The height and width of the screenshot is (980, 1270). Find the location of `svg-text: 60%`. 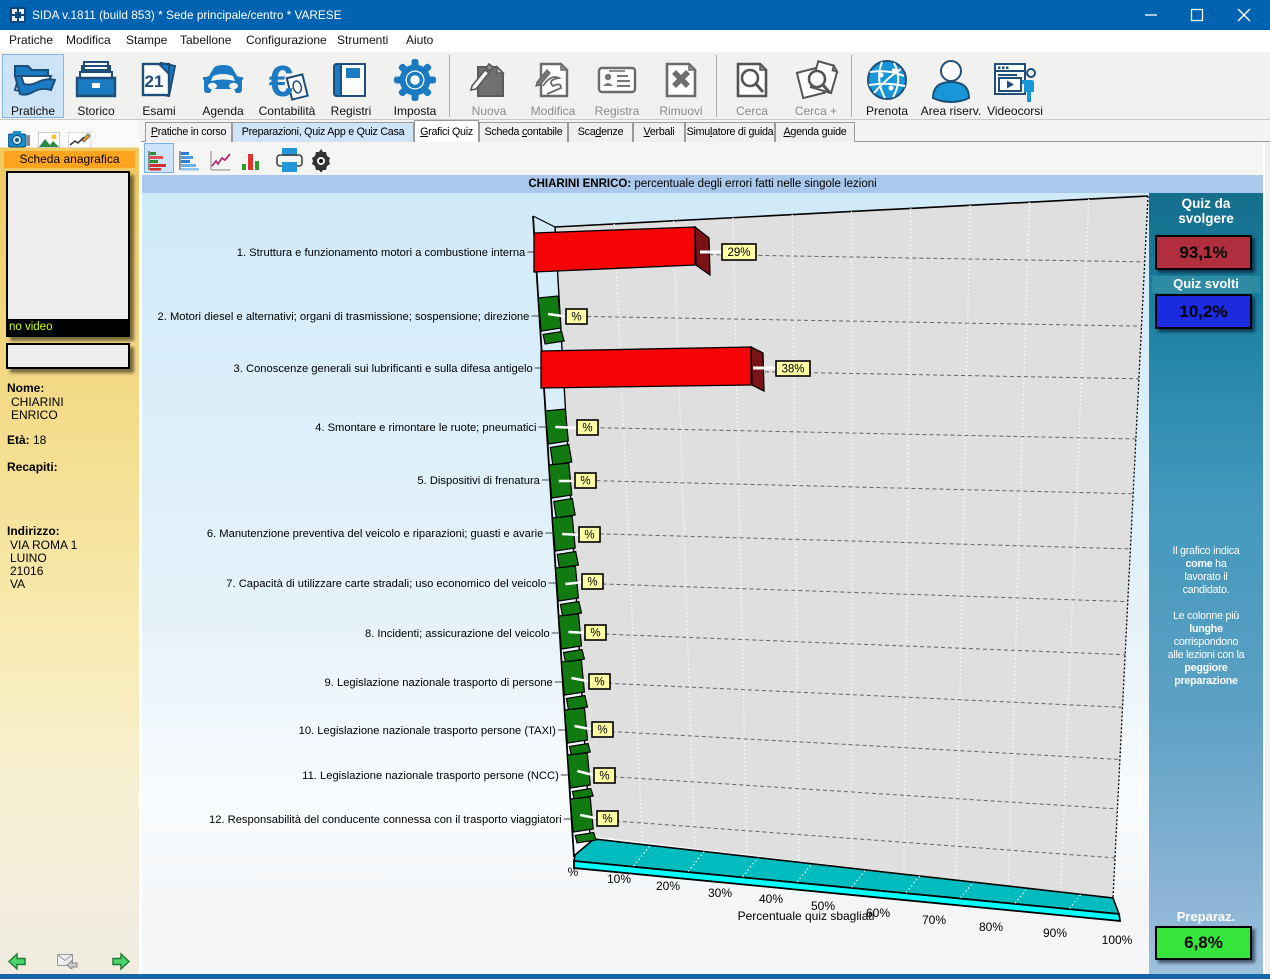

svg-text: 60% is located at coordinates (878, 913).